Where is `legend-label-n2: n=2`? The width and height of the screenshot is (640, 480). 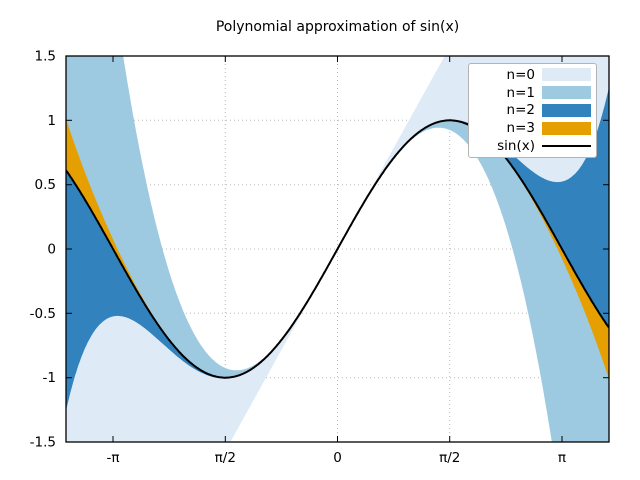 legend-label-n2: n=2 is located at coordinates (520, 110).